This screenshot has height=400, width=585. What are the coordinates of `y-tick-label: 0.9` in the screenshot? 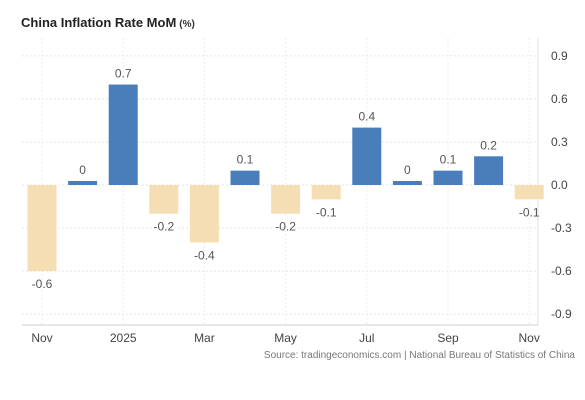 It's located at (559, 56).